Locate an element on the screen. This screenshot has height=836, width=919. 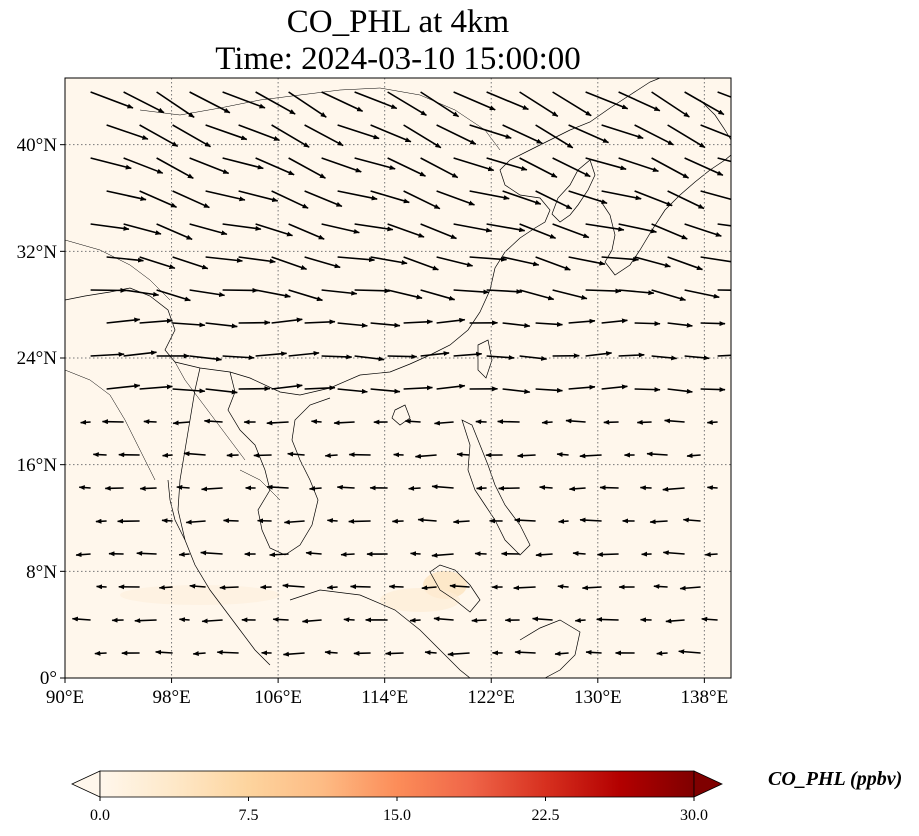
y-tick-label: 0° is located at coordinates (48, 678).